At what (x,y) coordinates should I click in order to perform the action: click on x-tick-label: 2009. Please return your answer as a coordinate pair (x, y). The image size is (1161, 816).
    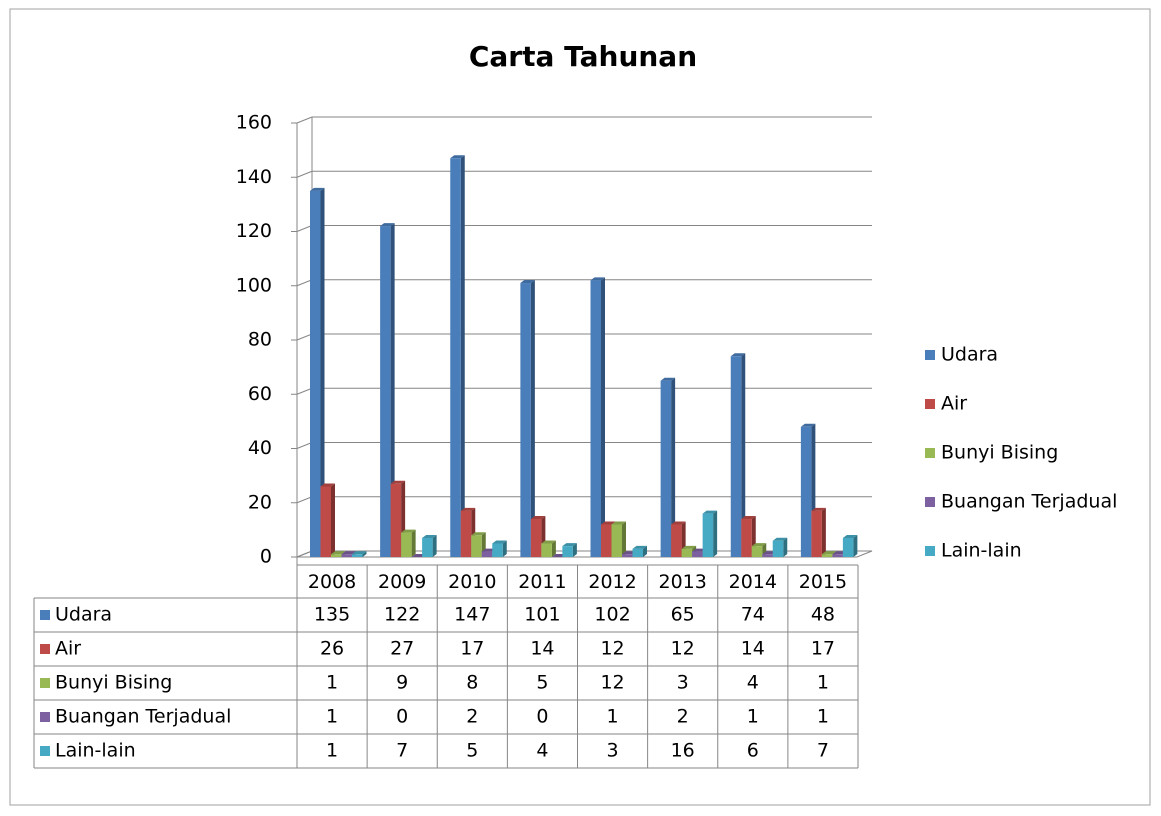
    Looking at the image, I should click on (402, 582).